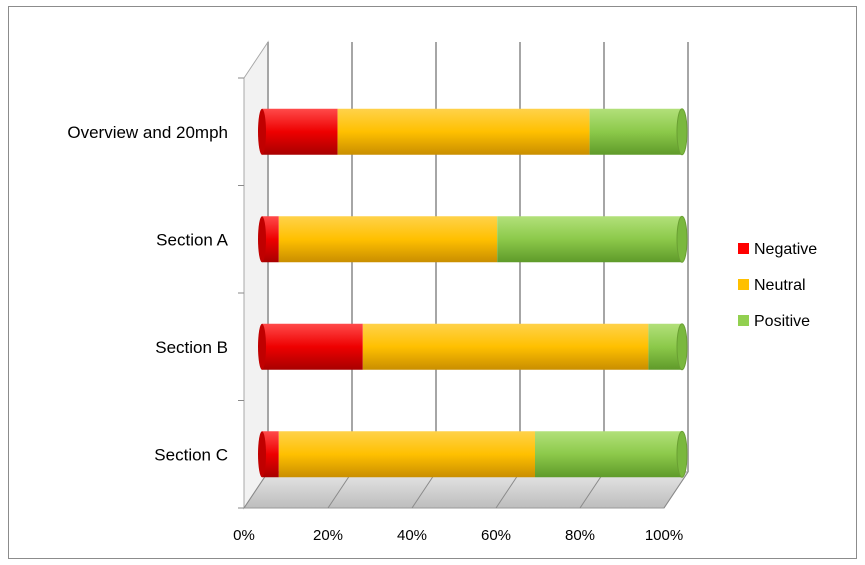 The height and width of the screenshot is (565, 865). What do you see at coordinates (589, 239) in the screenshot?
I see `bar-positive-section-a` at bounding box center [589, 239].